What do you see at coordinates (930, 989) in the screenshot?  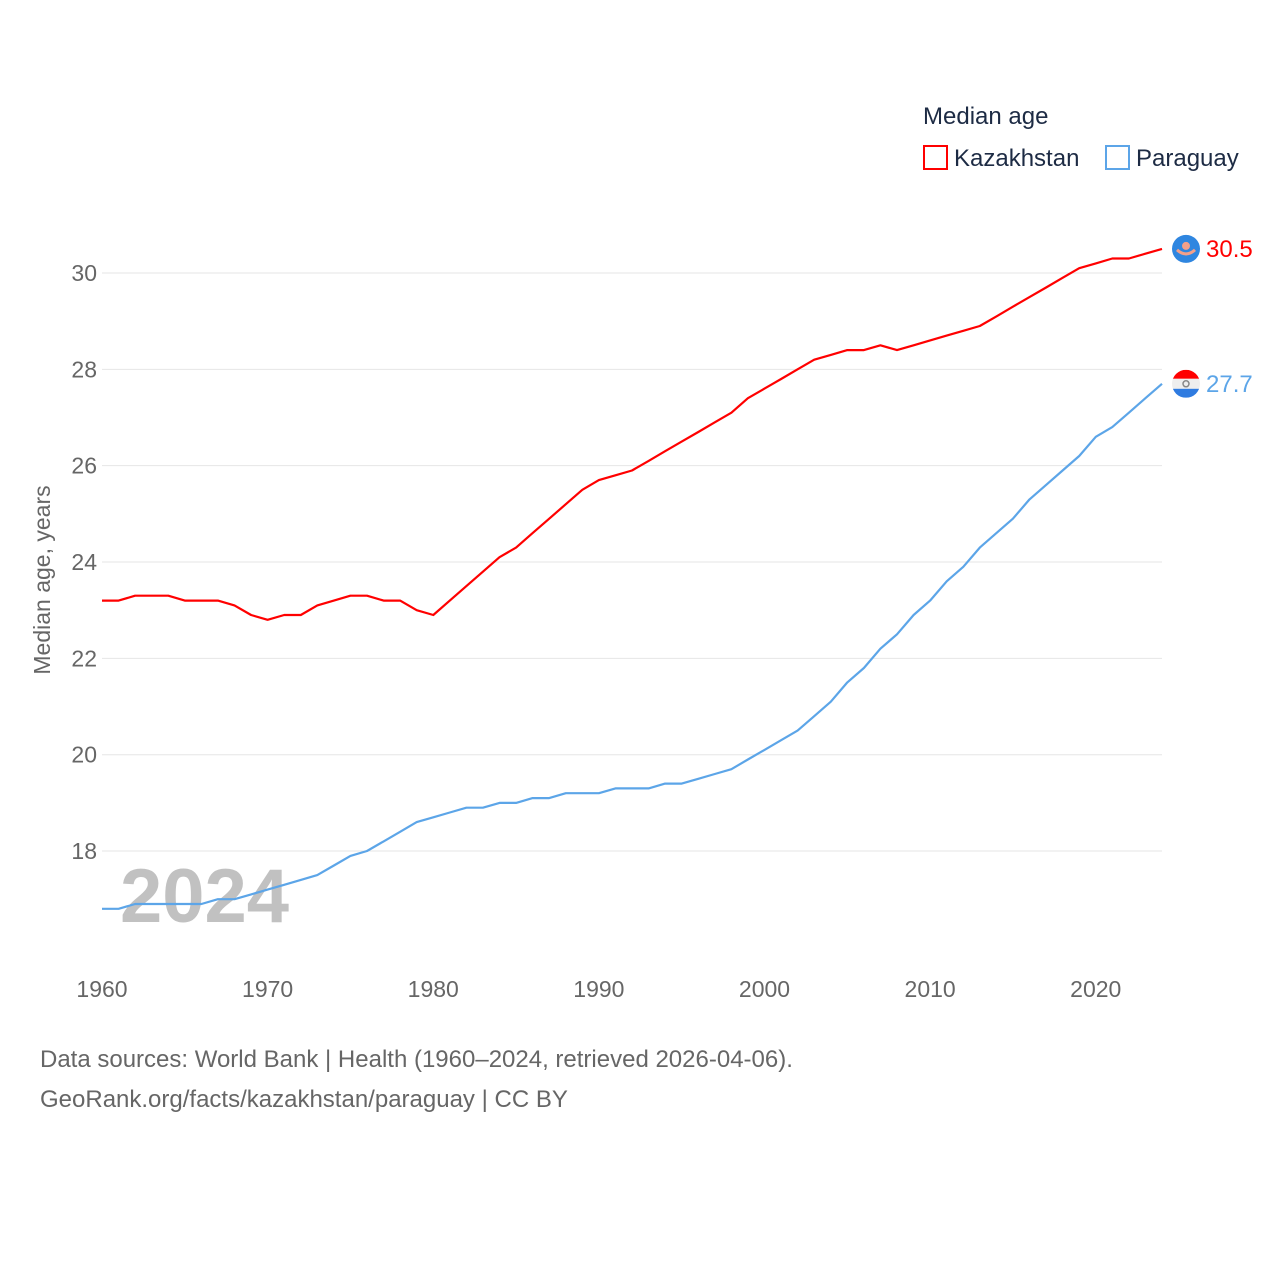 I see `x-tick-label: 2010` at bounding box center [930, 989].